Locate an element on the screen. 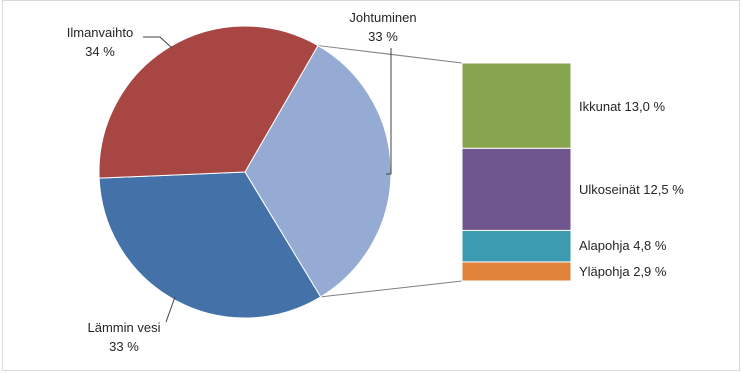 The height and width of the screenshot is (373, 742). connector-lines is located at coordinates (390, 171).